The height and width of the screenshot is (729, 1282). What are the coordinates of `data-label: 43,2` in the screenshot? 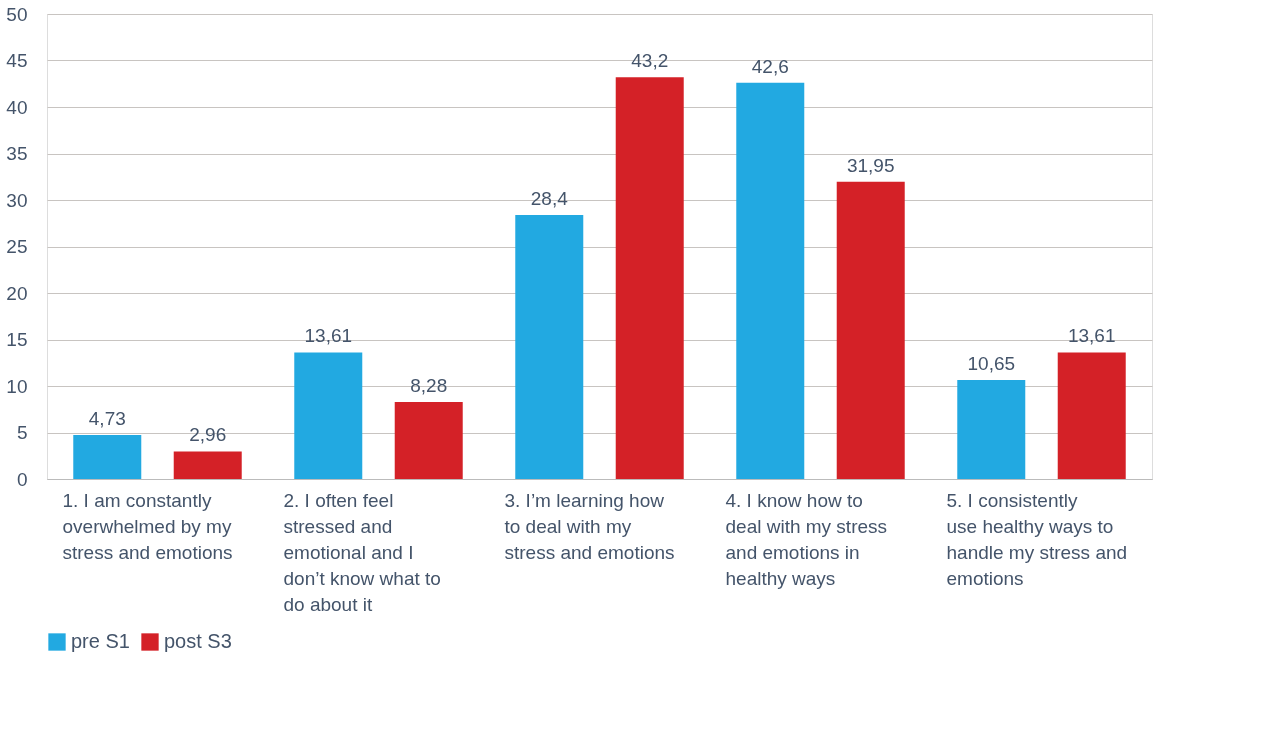 It's located at (650, 61).